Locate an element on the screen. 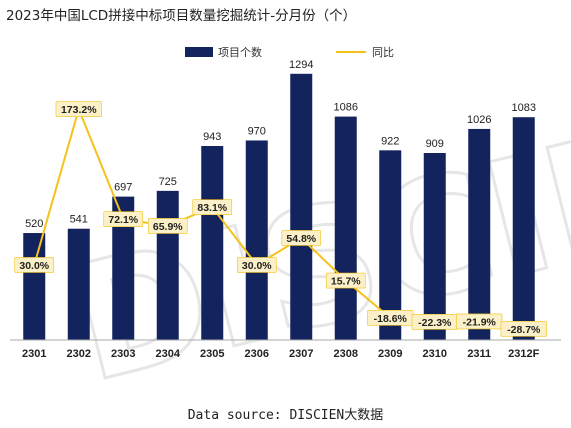  bar-label-2311: 1026 is located at coordinates (479, 120).